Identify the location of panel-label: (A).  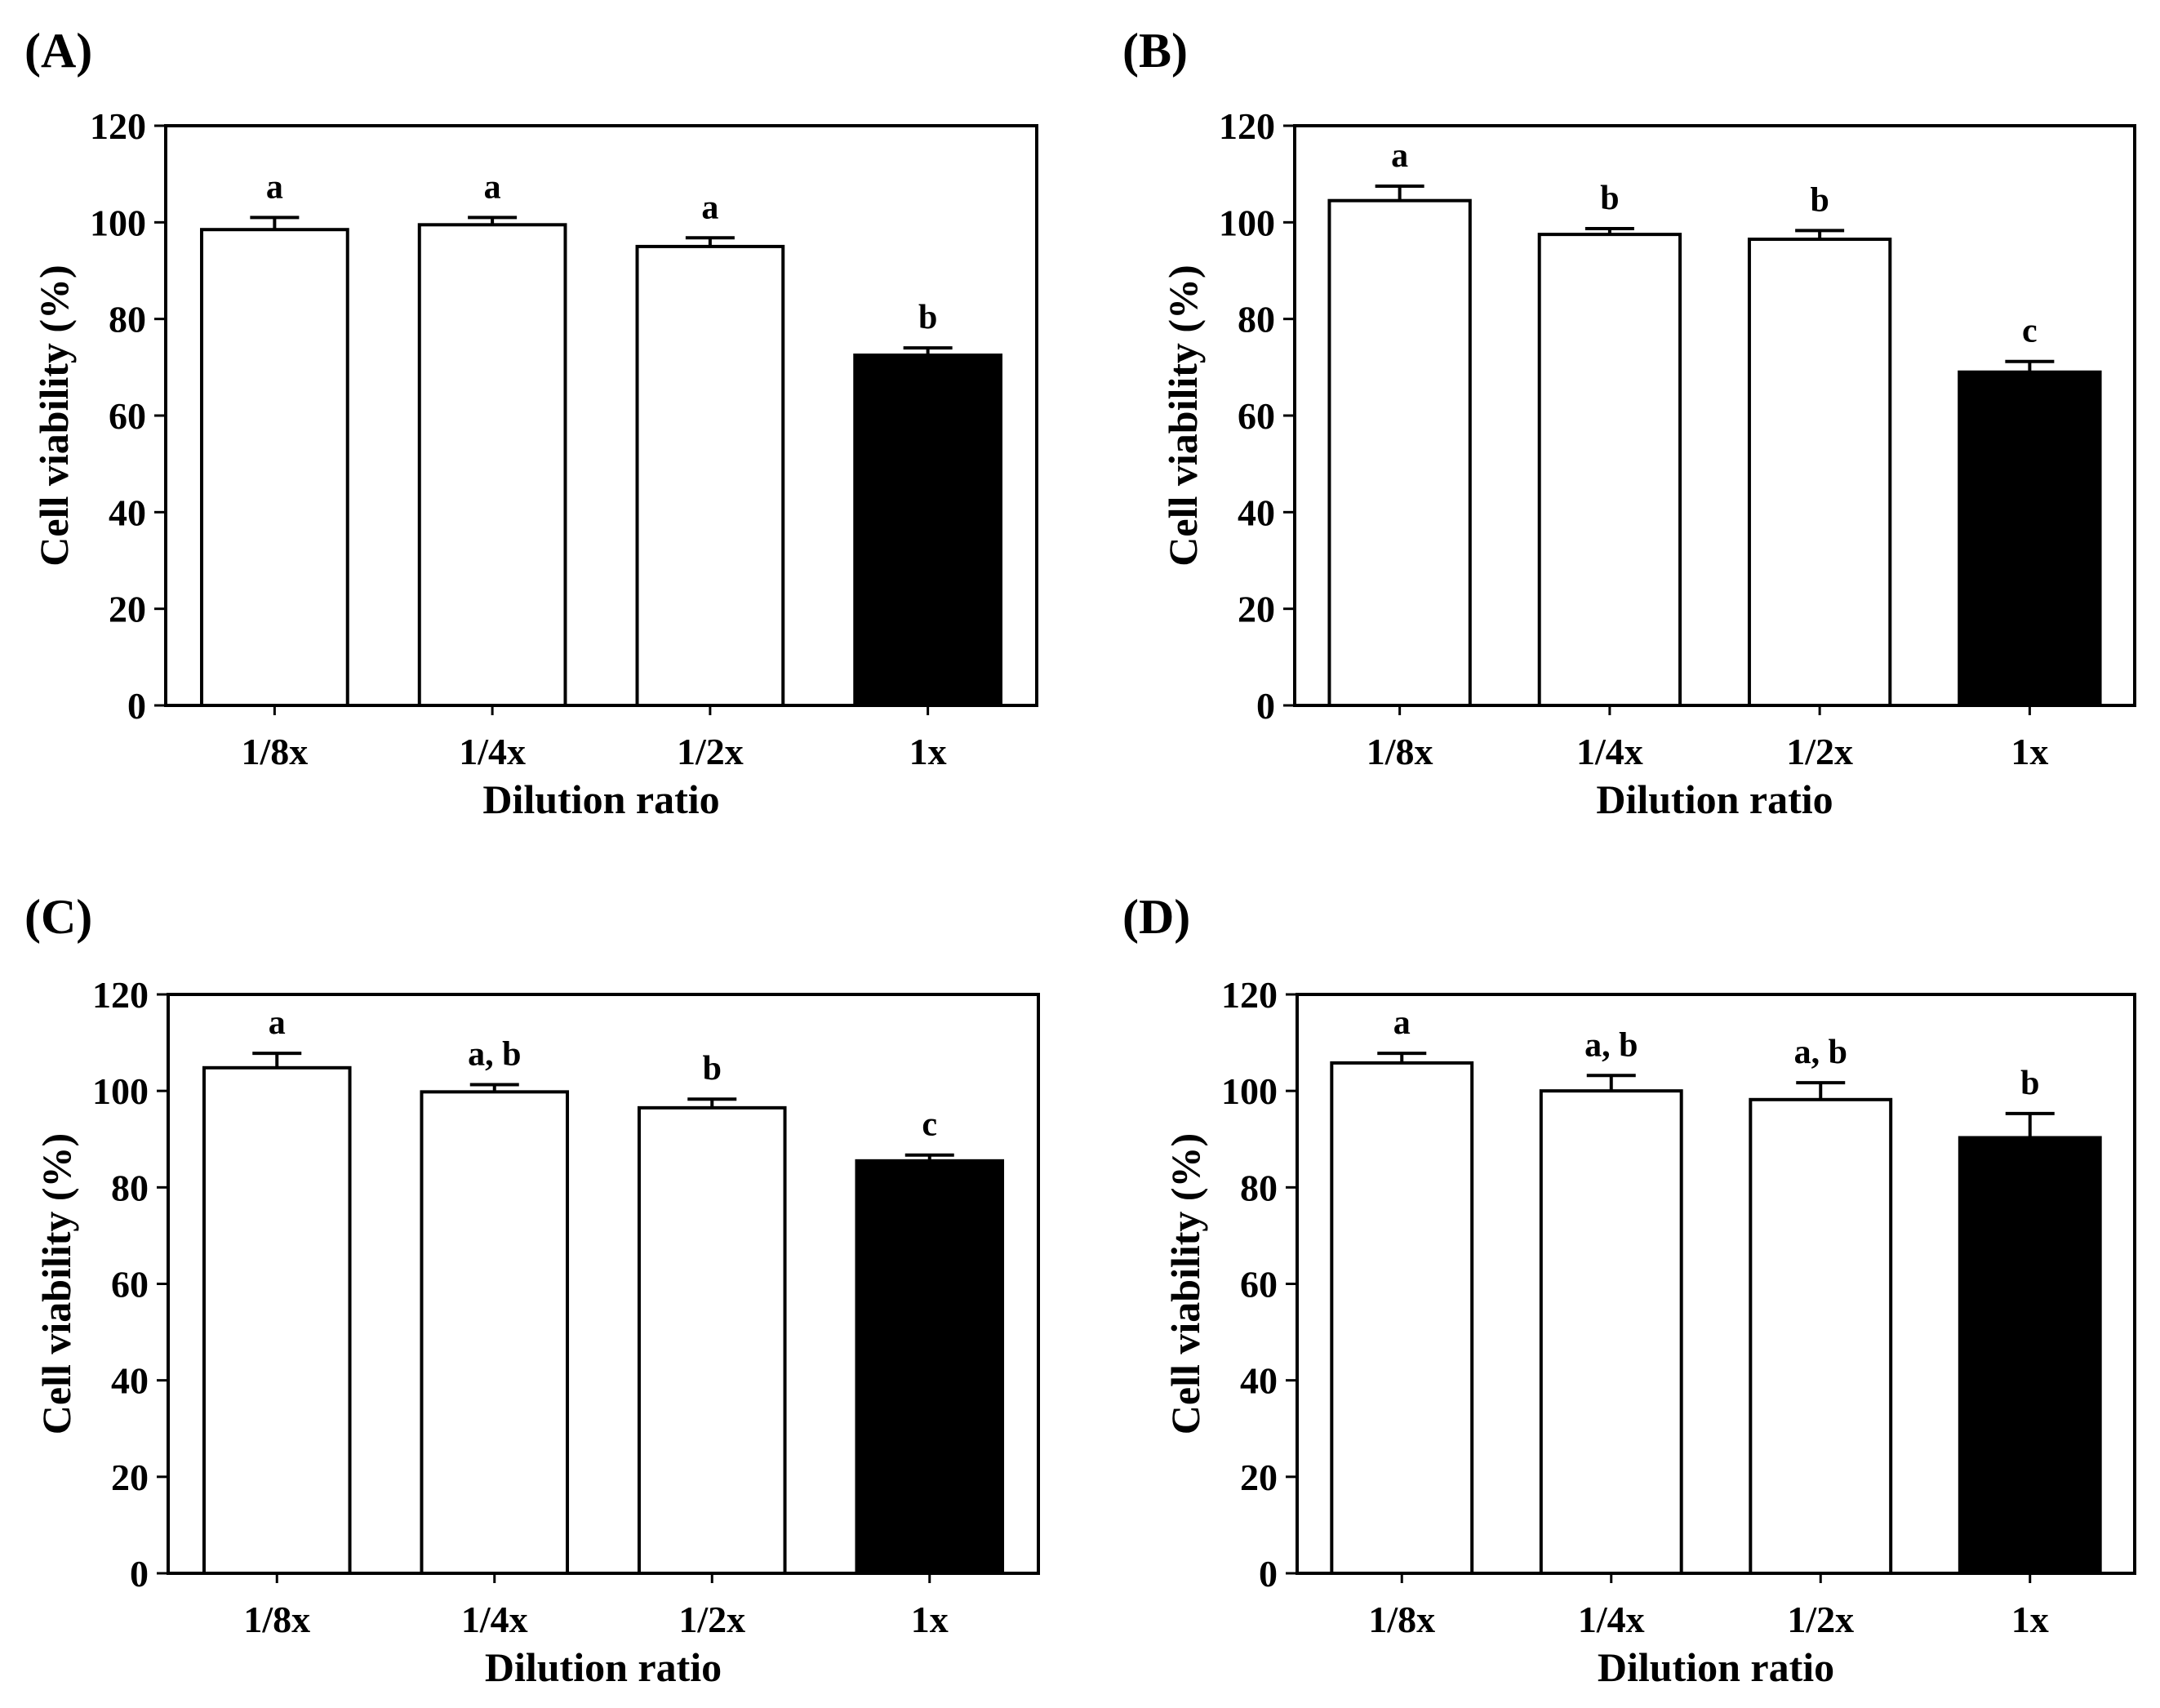
(58, 51).